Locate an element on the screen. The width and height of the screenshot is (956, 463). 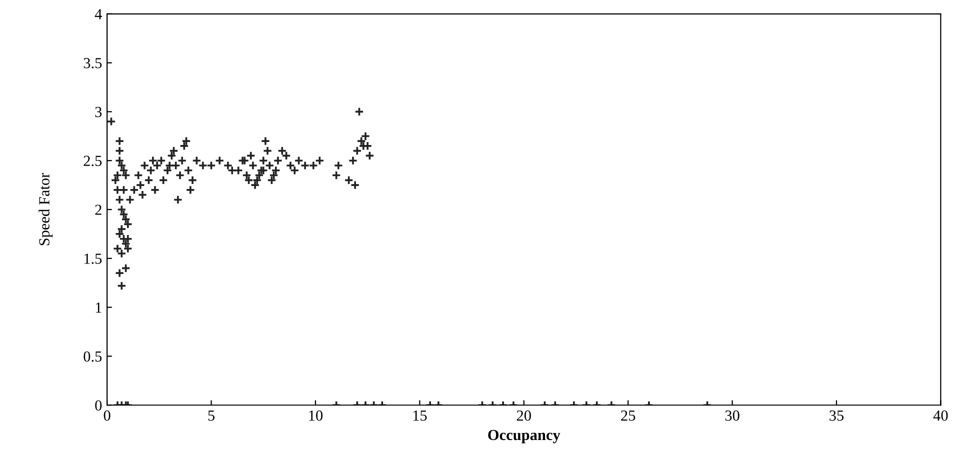
x-axis-title: Occupancy is located at coordinates (524, 437).